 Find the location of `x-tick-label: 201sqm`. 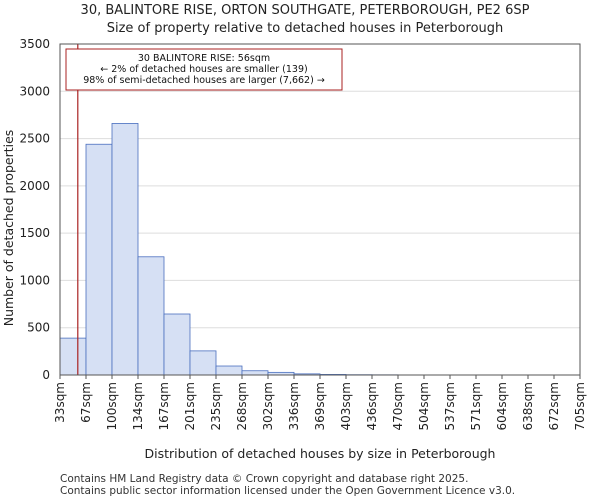

x-tick-label: 201sqm is located at coordinates (190, 406).